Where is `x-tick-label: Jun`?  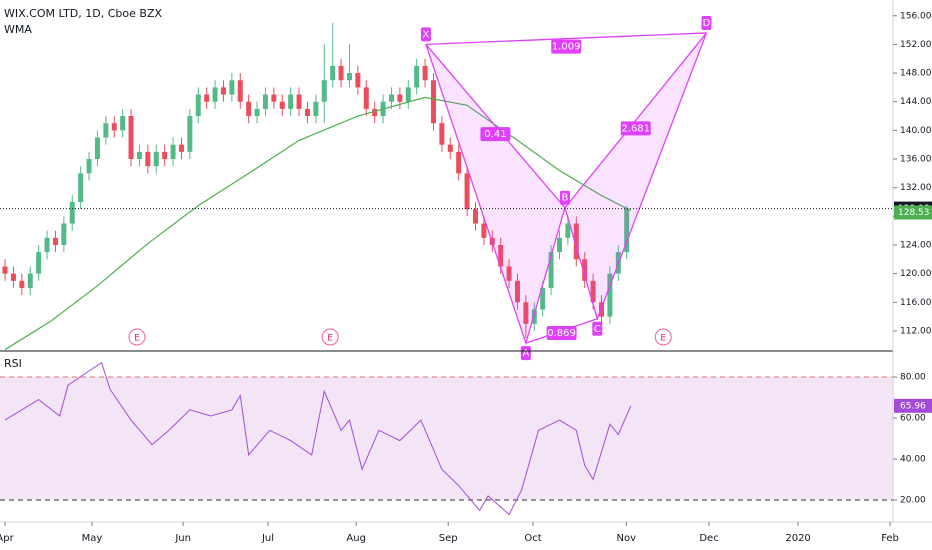 x-tick-label: Jun is located at coordinates (182, 538).